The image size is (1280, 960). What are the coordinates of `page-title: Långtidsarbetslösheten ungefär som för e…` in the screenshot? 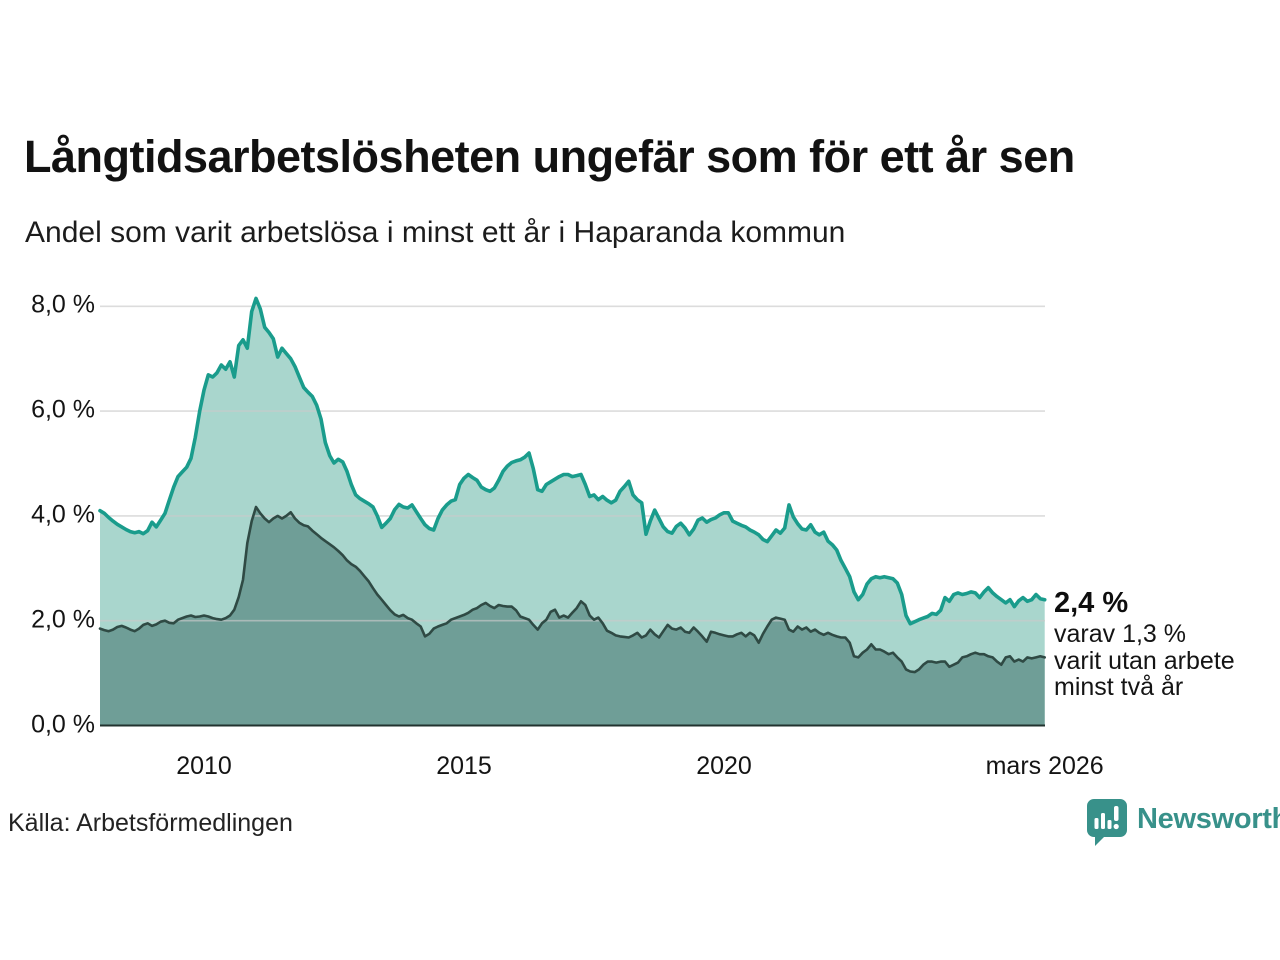 It's located at (549, 156).